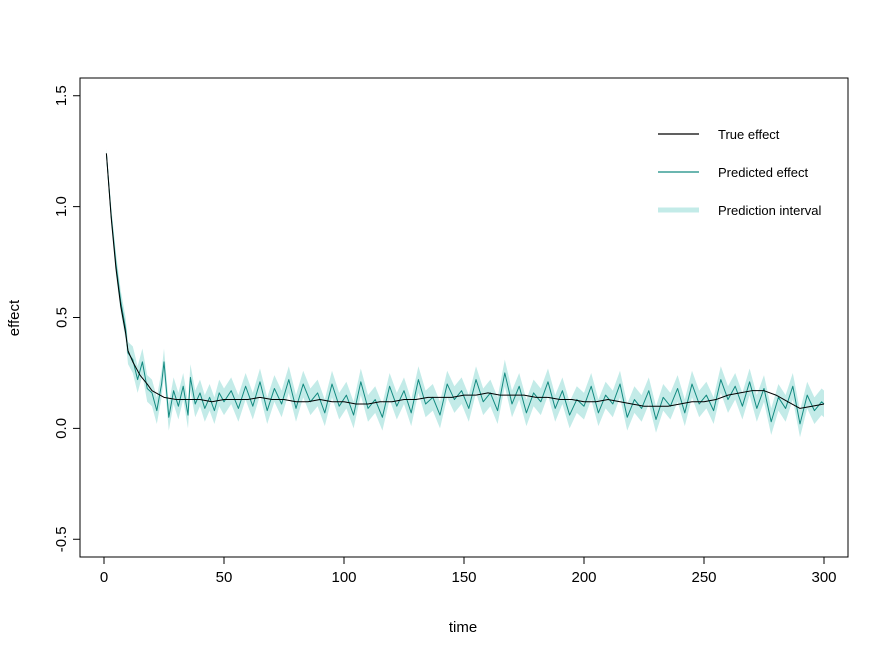 This screenshot has height=656, width=888. What do you see at coordinates (763, 172) in the screenshot?
I see `legend-label-predicted-effect: Predicted effect` at bounding box center [763, 172].